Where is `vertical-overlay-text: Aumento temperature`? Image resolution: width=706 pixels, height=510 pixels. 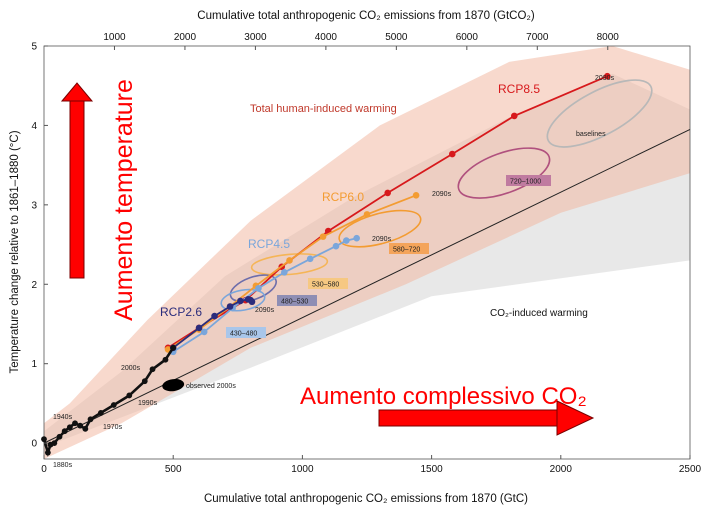 vertical-overlay-text: Aumento temperature is located at coordinates (124, 200).